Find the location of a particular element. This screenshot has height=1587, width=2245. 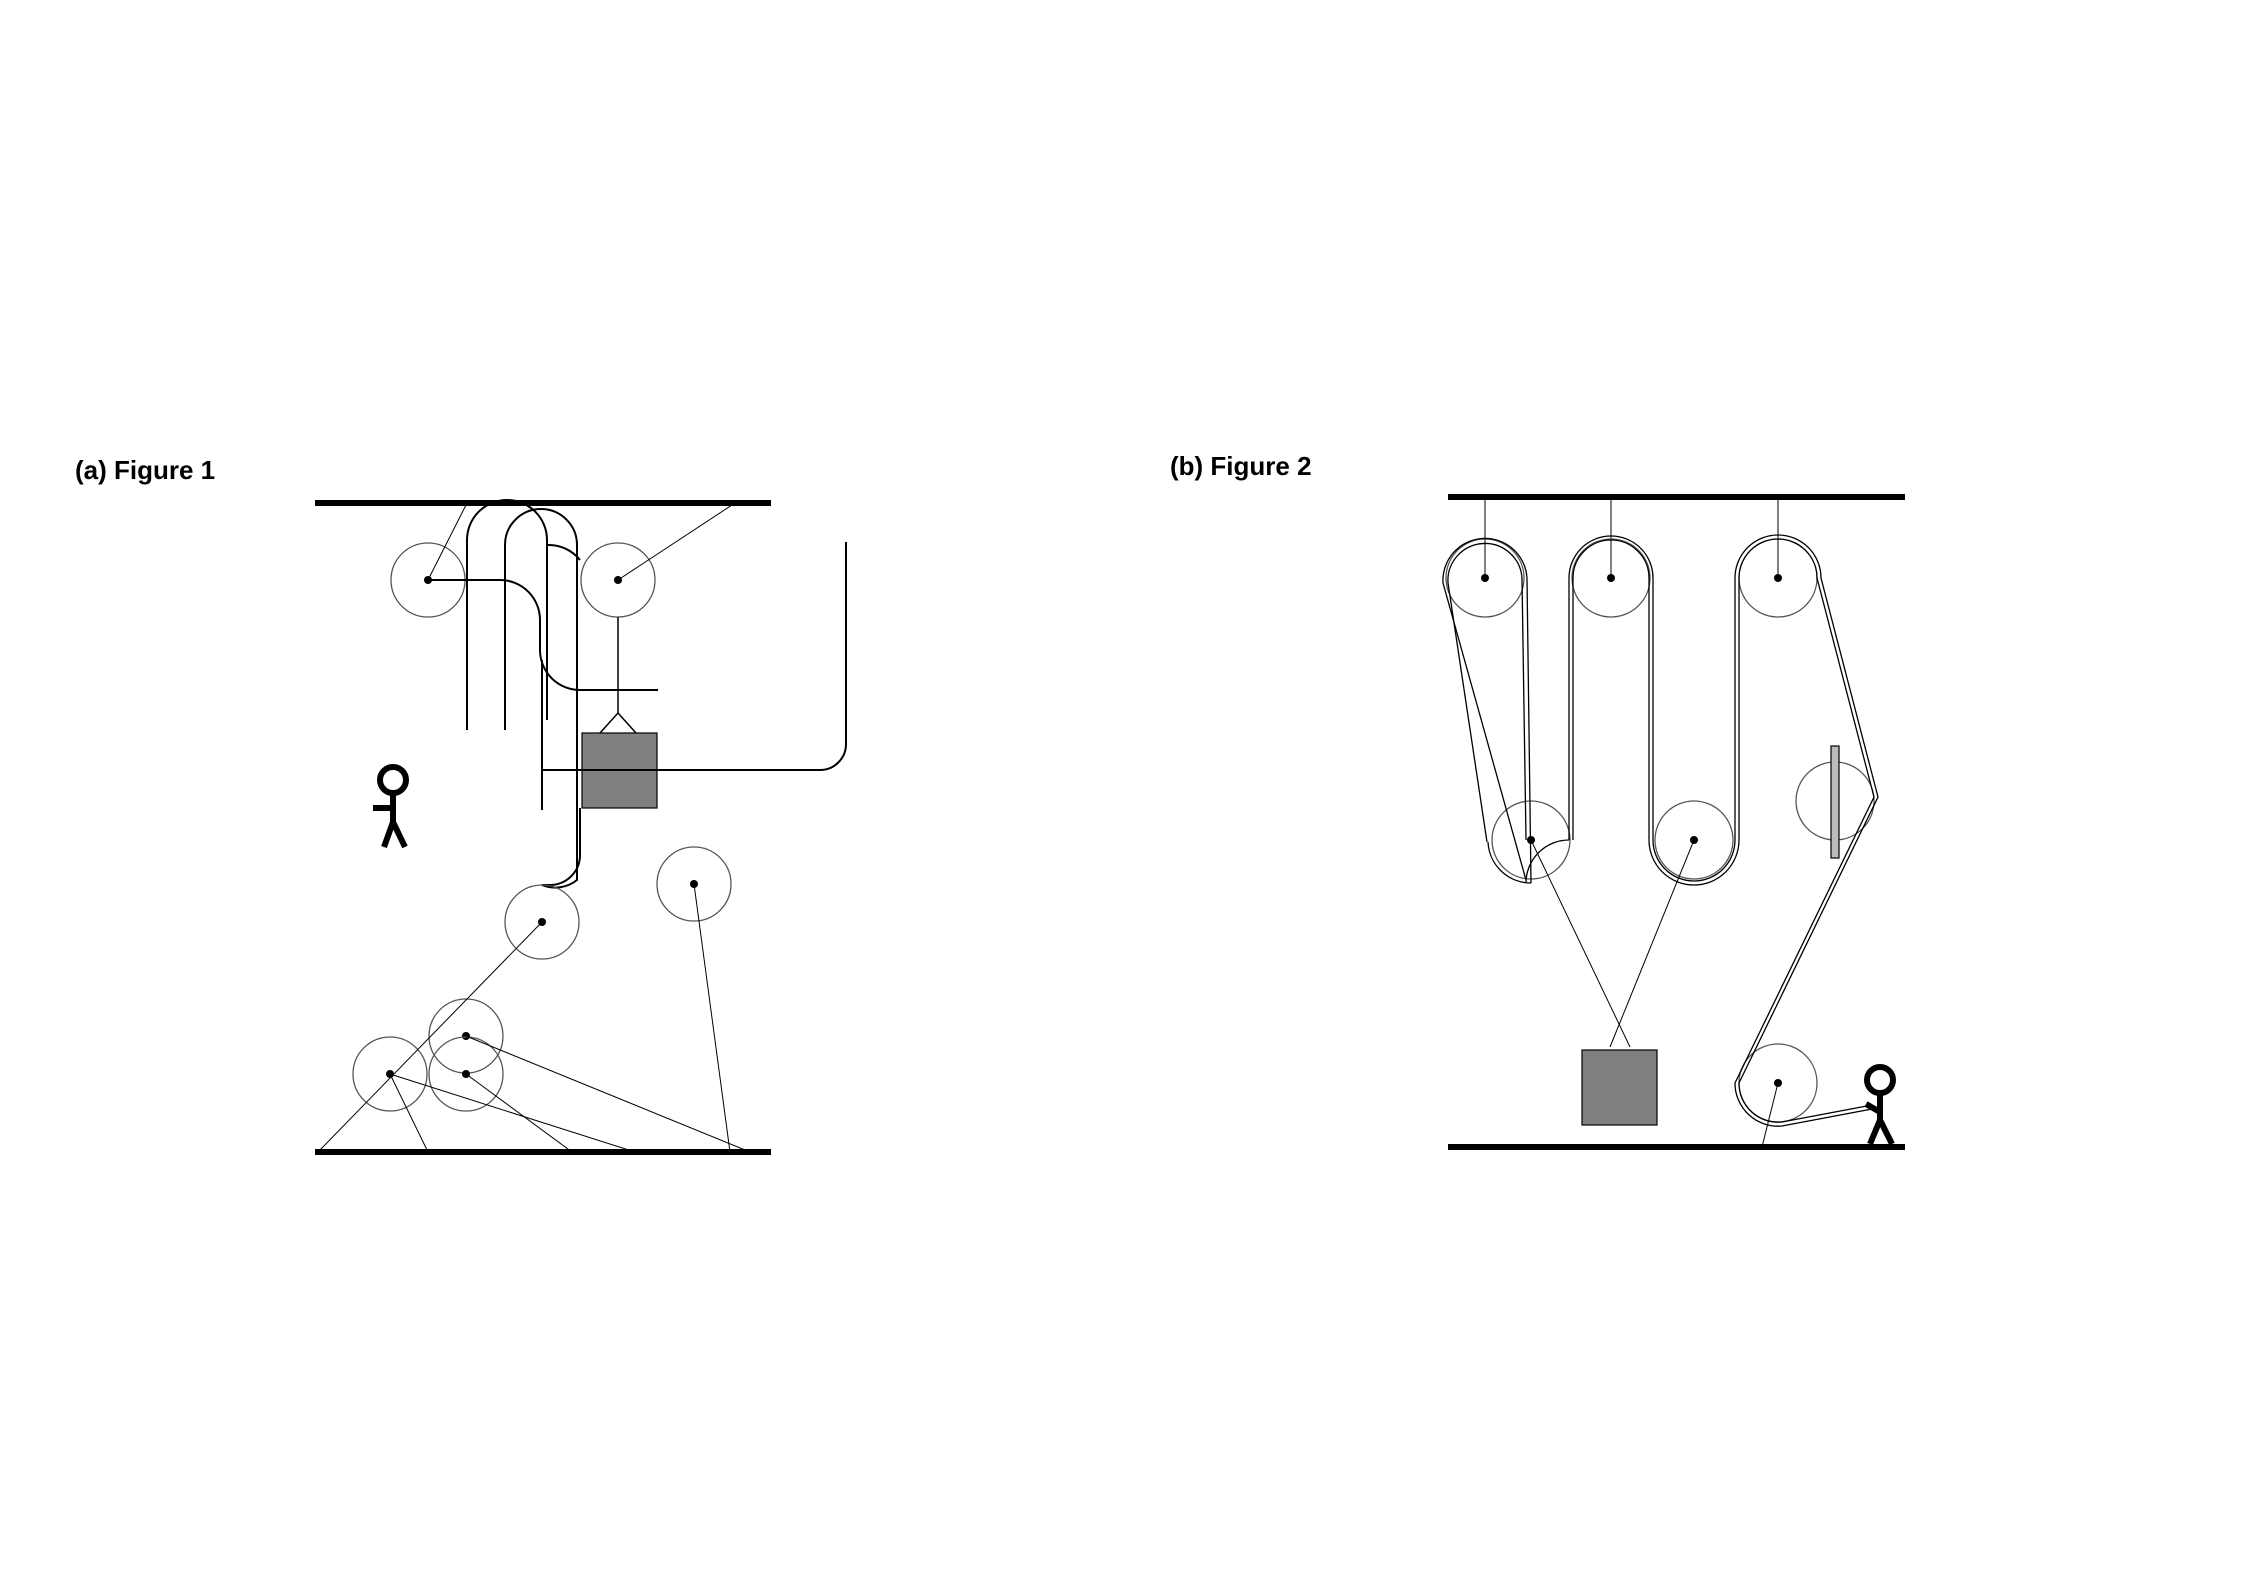

figure-1-label: (a) Figure 1 is located at coordinates (145, 470).